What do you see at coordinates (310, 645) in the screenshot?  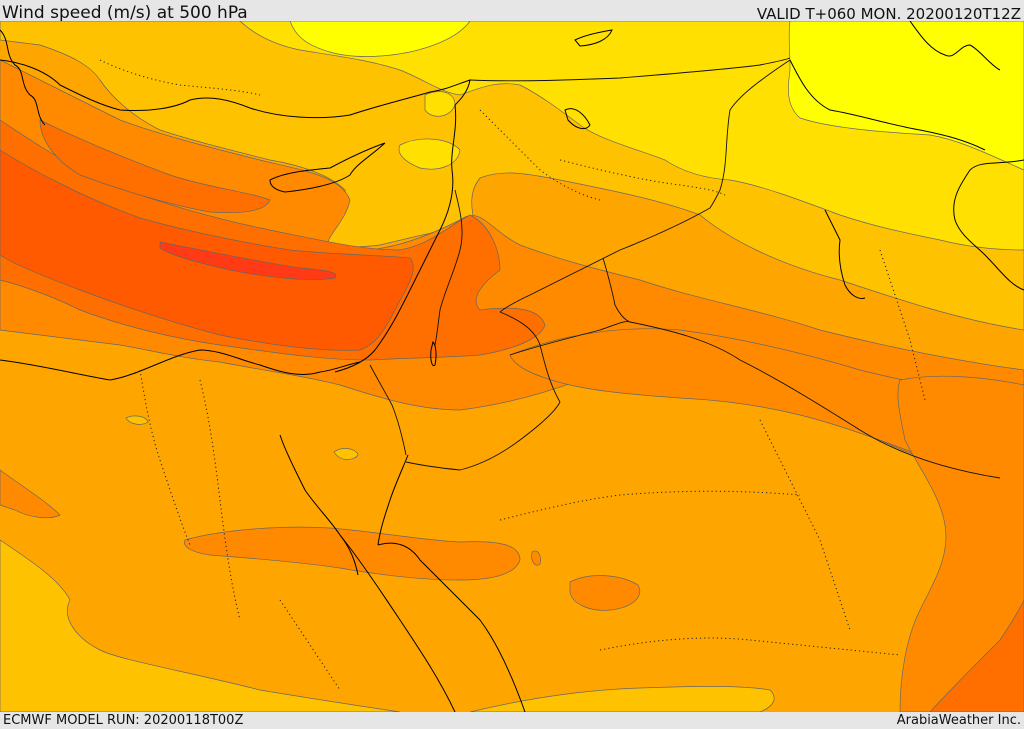 I see `admin-border-south` at bounding box center [310, 645].